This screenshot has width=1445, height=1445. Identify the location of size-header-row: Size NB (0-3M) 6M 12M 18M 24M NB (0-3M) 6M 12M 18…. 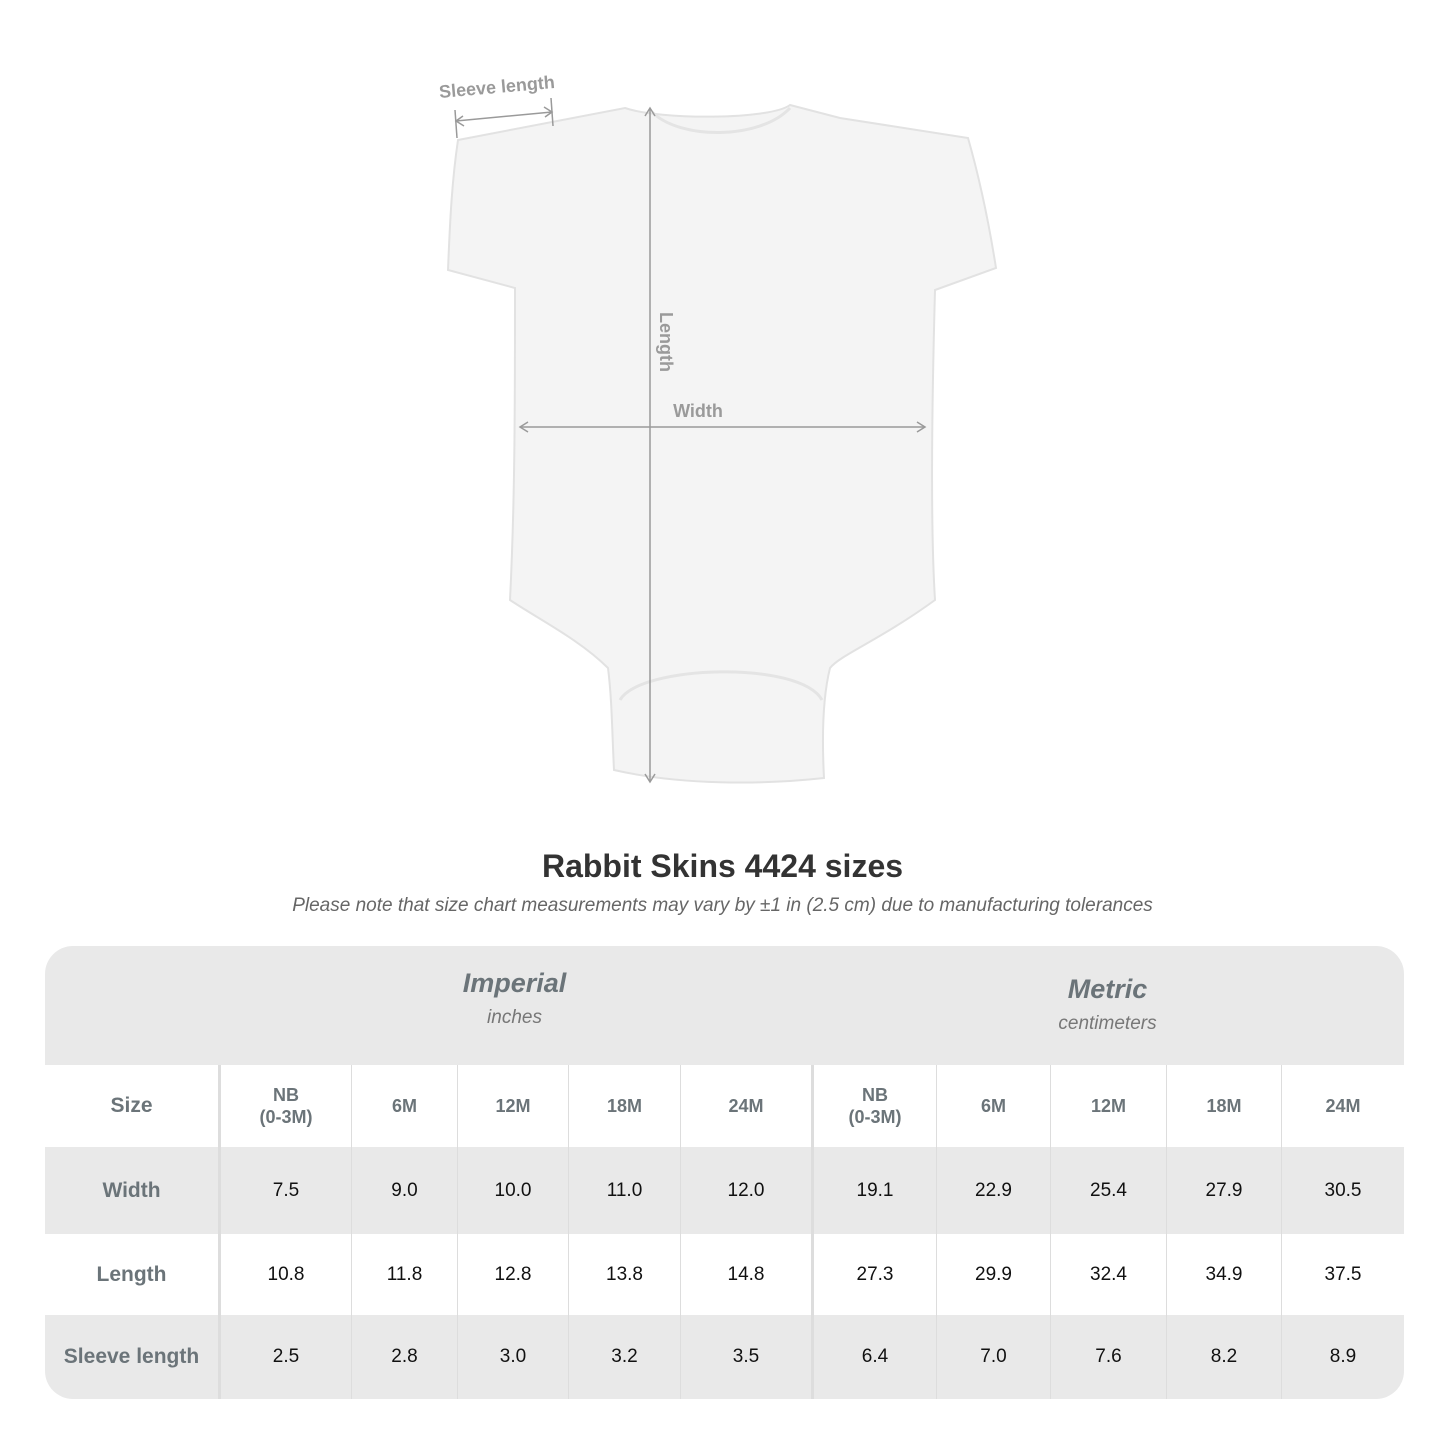
(724, 1106).